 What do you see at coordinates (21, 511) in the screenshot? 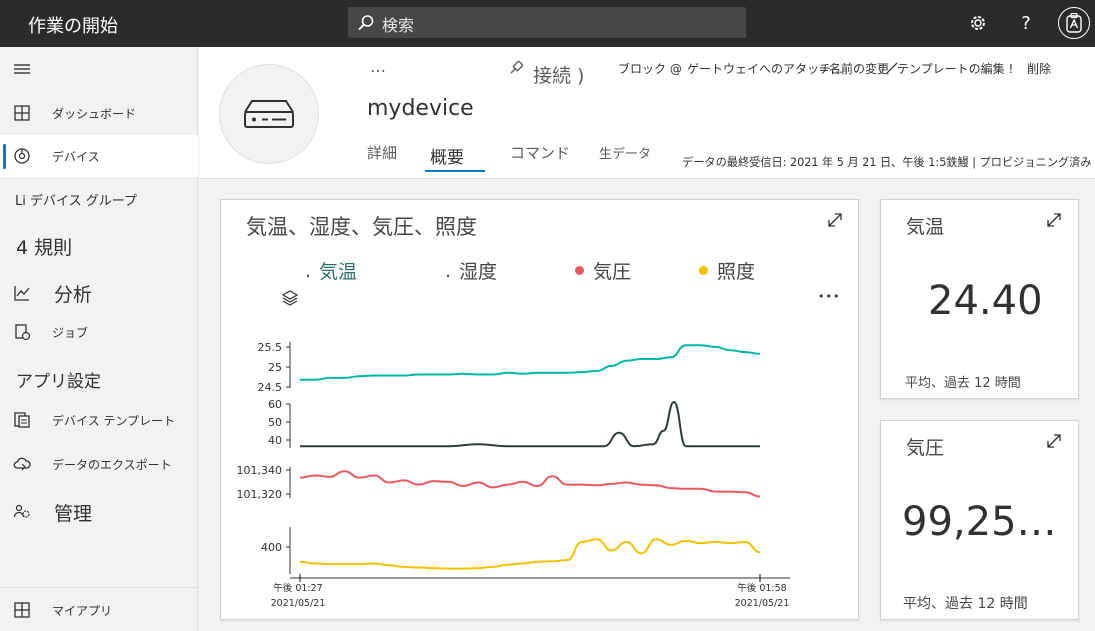
I see `administration-icon` at bounding box center [21, 511].